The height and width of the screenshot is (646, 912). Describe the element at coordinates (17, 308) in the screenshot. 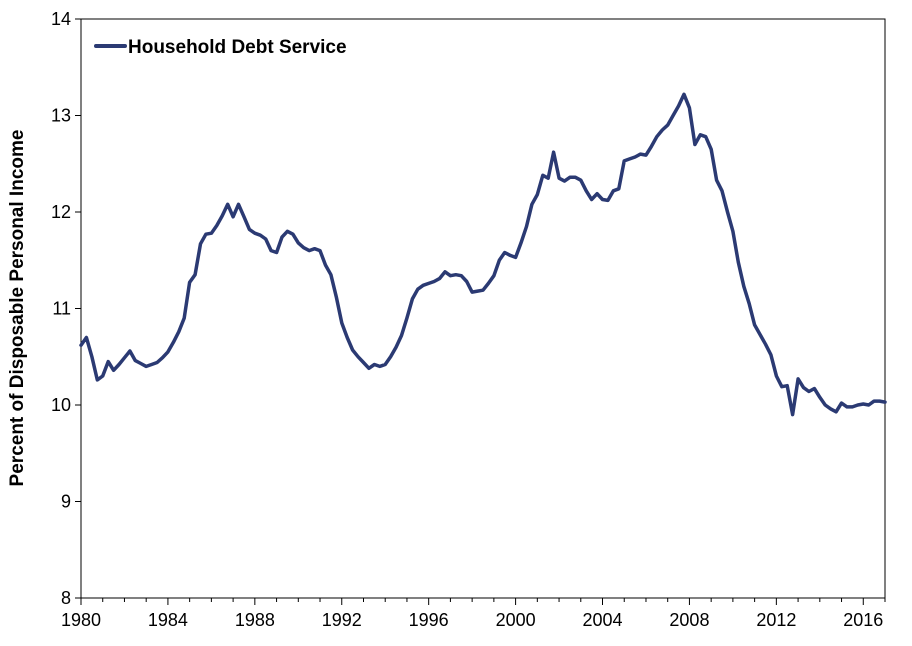

I see `y-axis-title: Percent of Disposable Personal Income` at that location.